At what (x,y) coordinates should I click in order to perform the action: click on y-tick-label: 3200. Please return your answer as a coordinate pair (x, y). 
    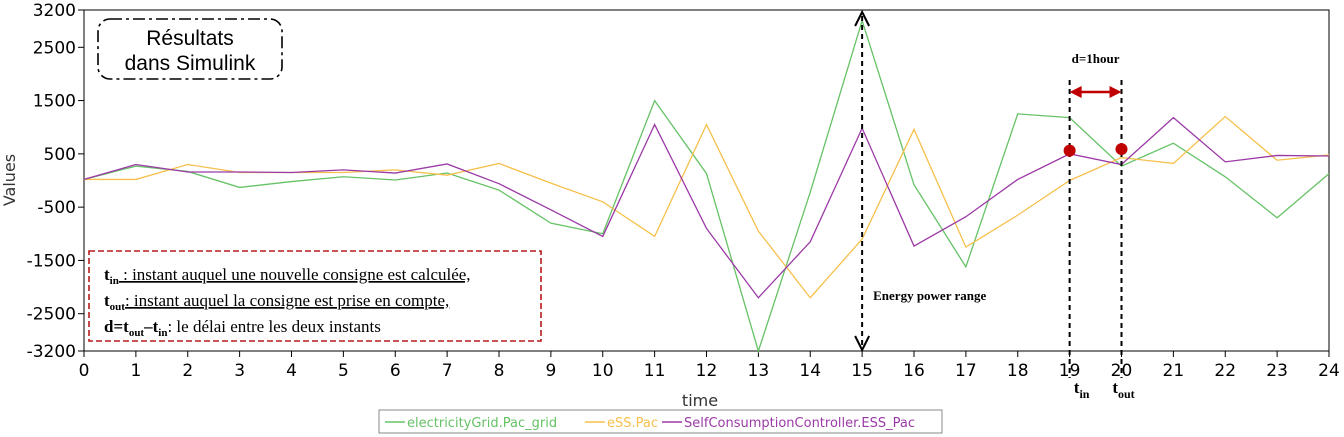
    Looking at the image, I should click on (54, 11).